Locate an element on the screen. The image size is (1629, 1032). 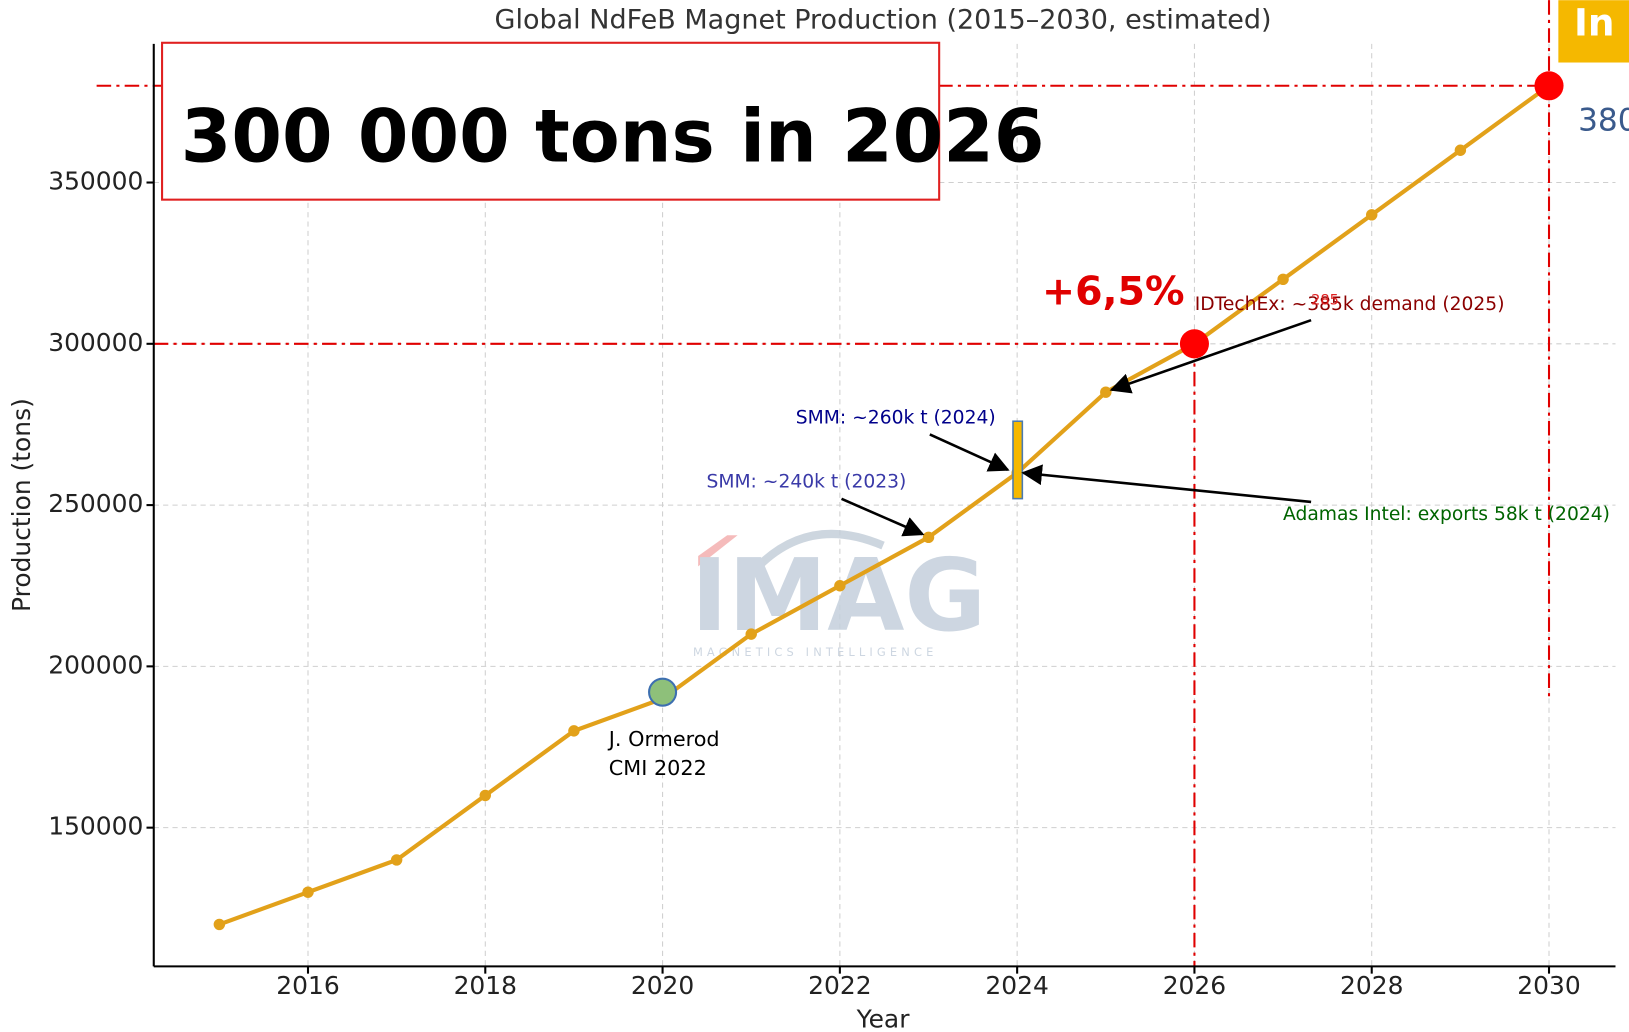
headline: 300 000 tons in 2026 is located at coordinates (613, 136).